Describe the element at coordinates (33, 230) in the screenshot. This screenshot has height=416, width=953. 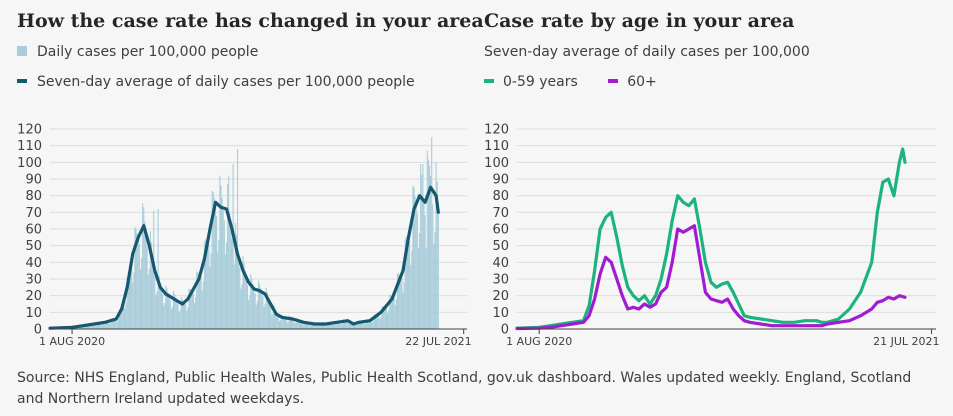
I see `y-tick-label: 60` at that location.